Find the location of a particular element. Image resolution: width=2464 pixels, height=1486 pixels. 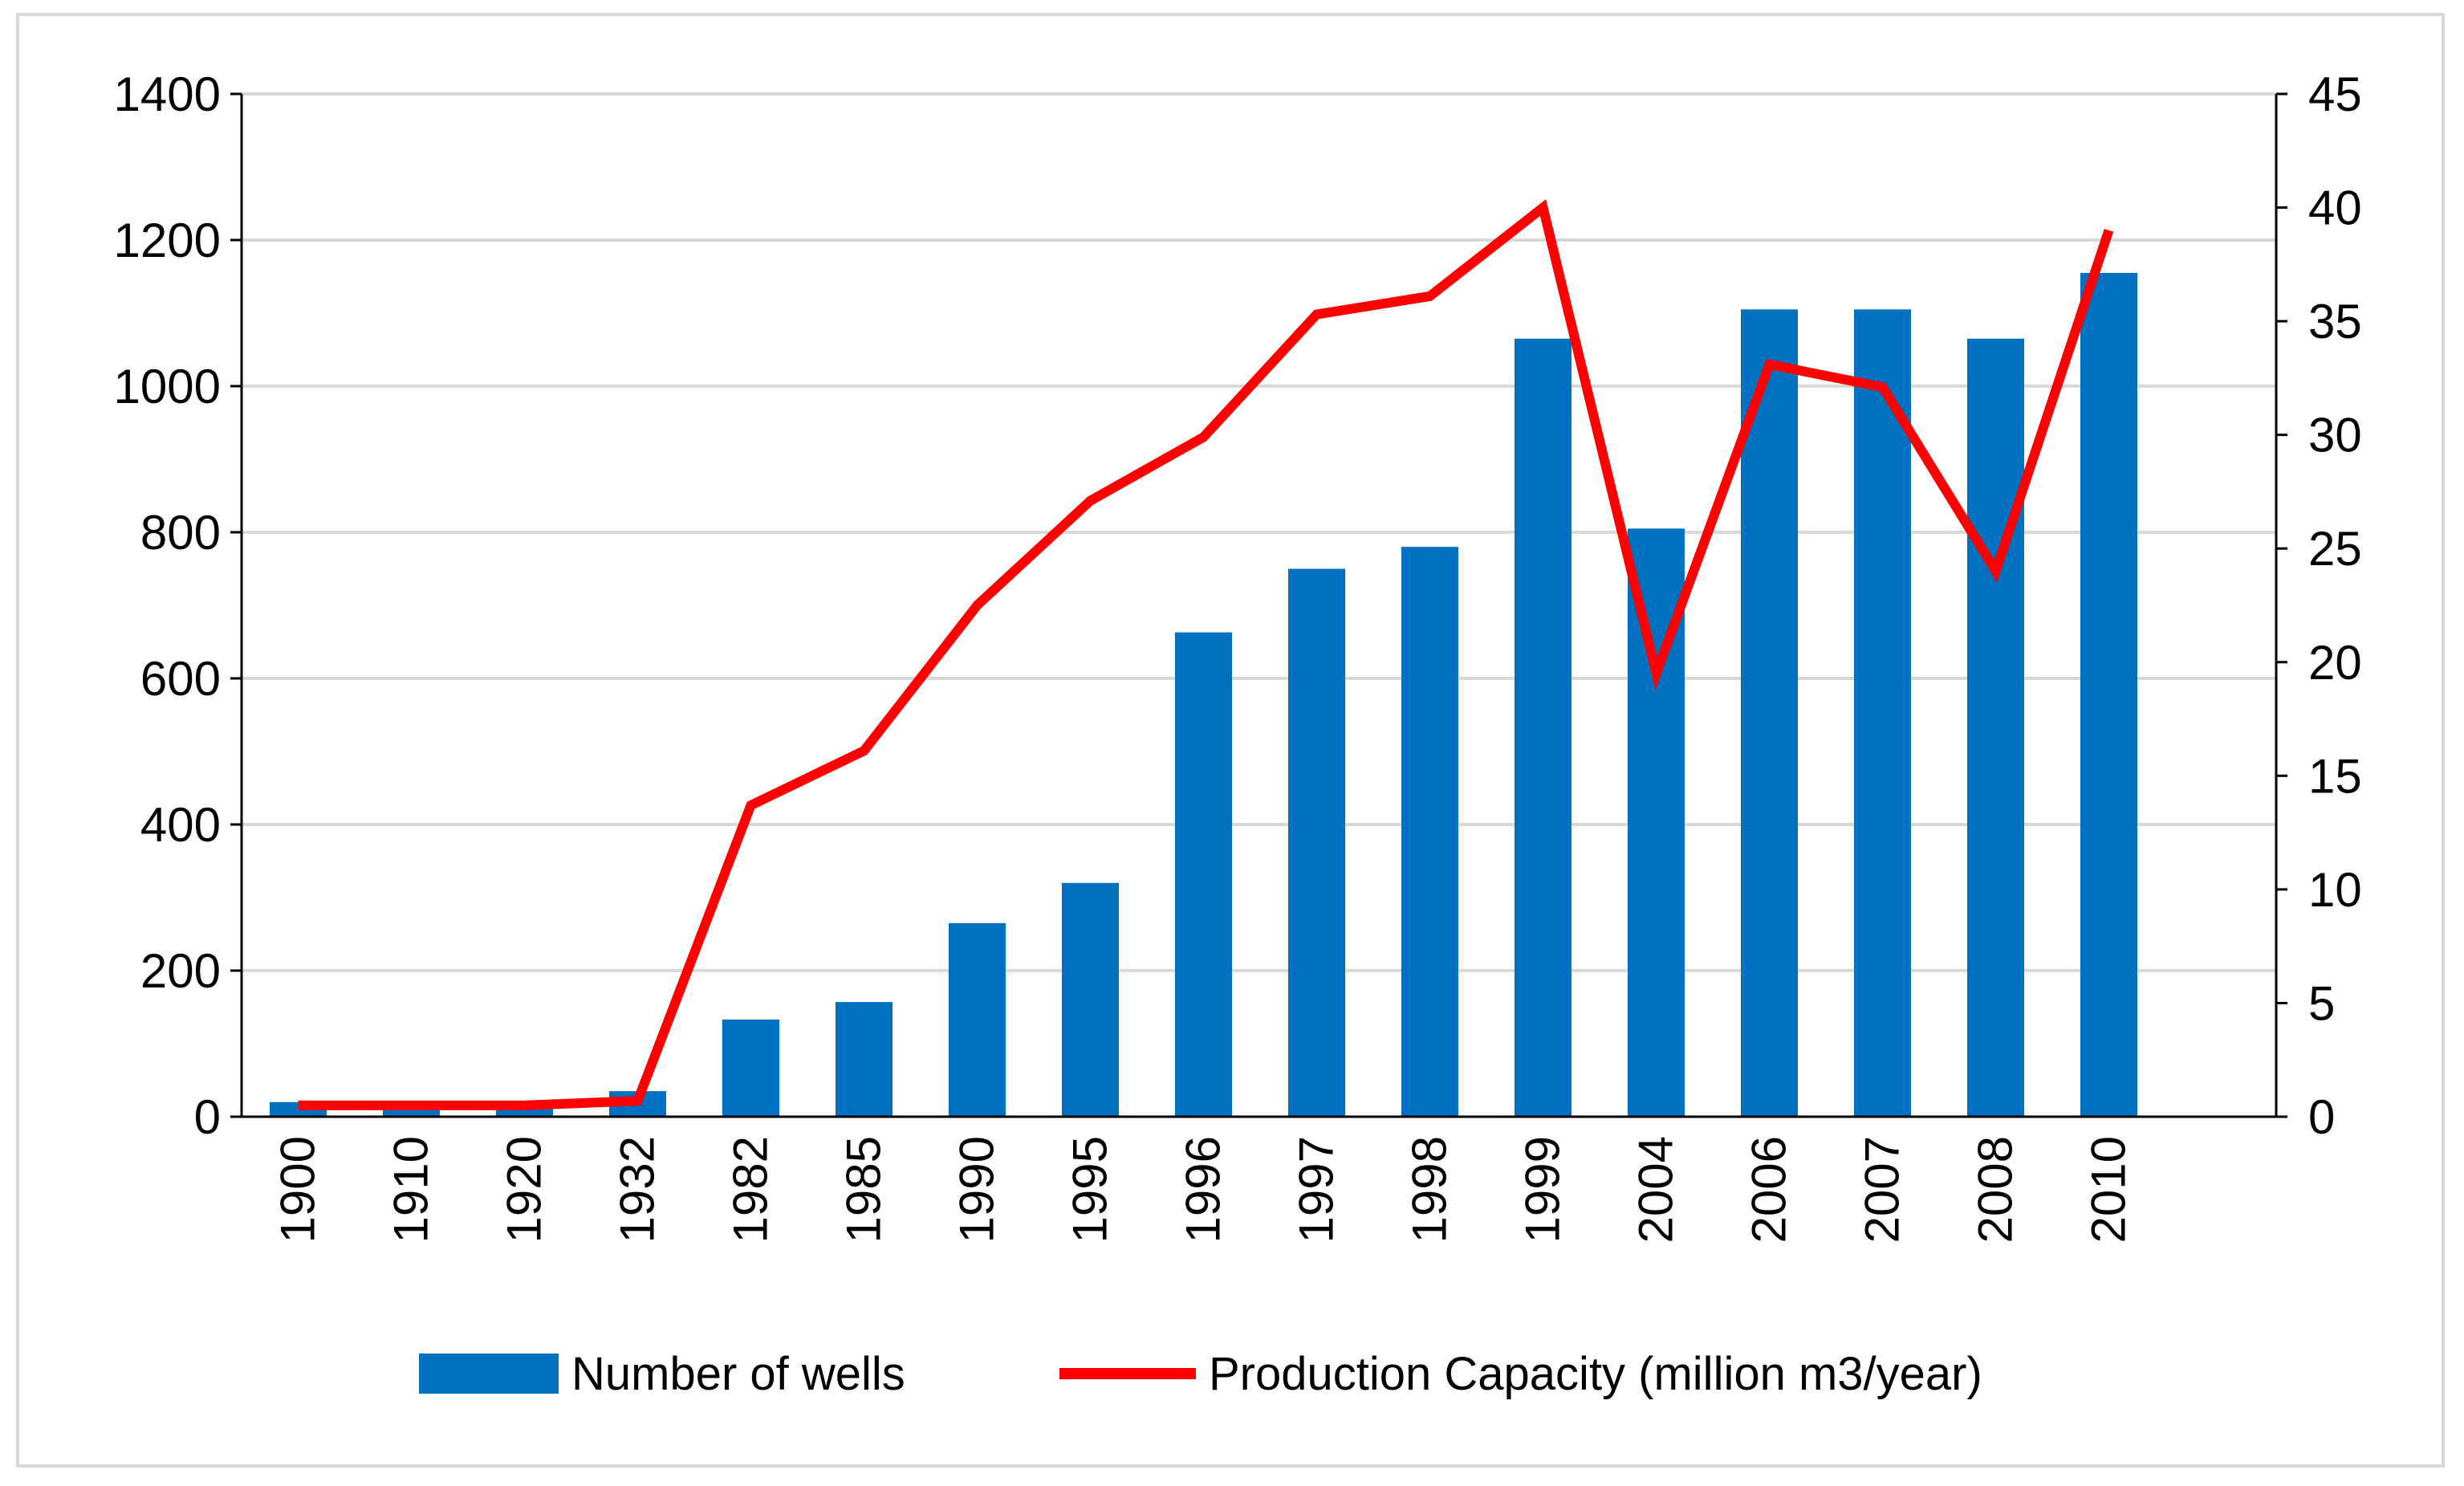

right-tick-label-15: 15 is located at coordinates (2335, 776).